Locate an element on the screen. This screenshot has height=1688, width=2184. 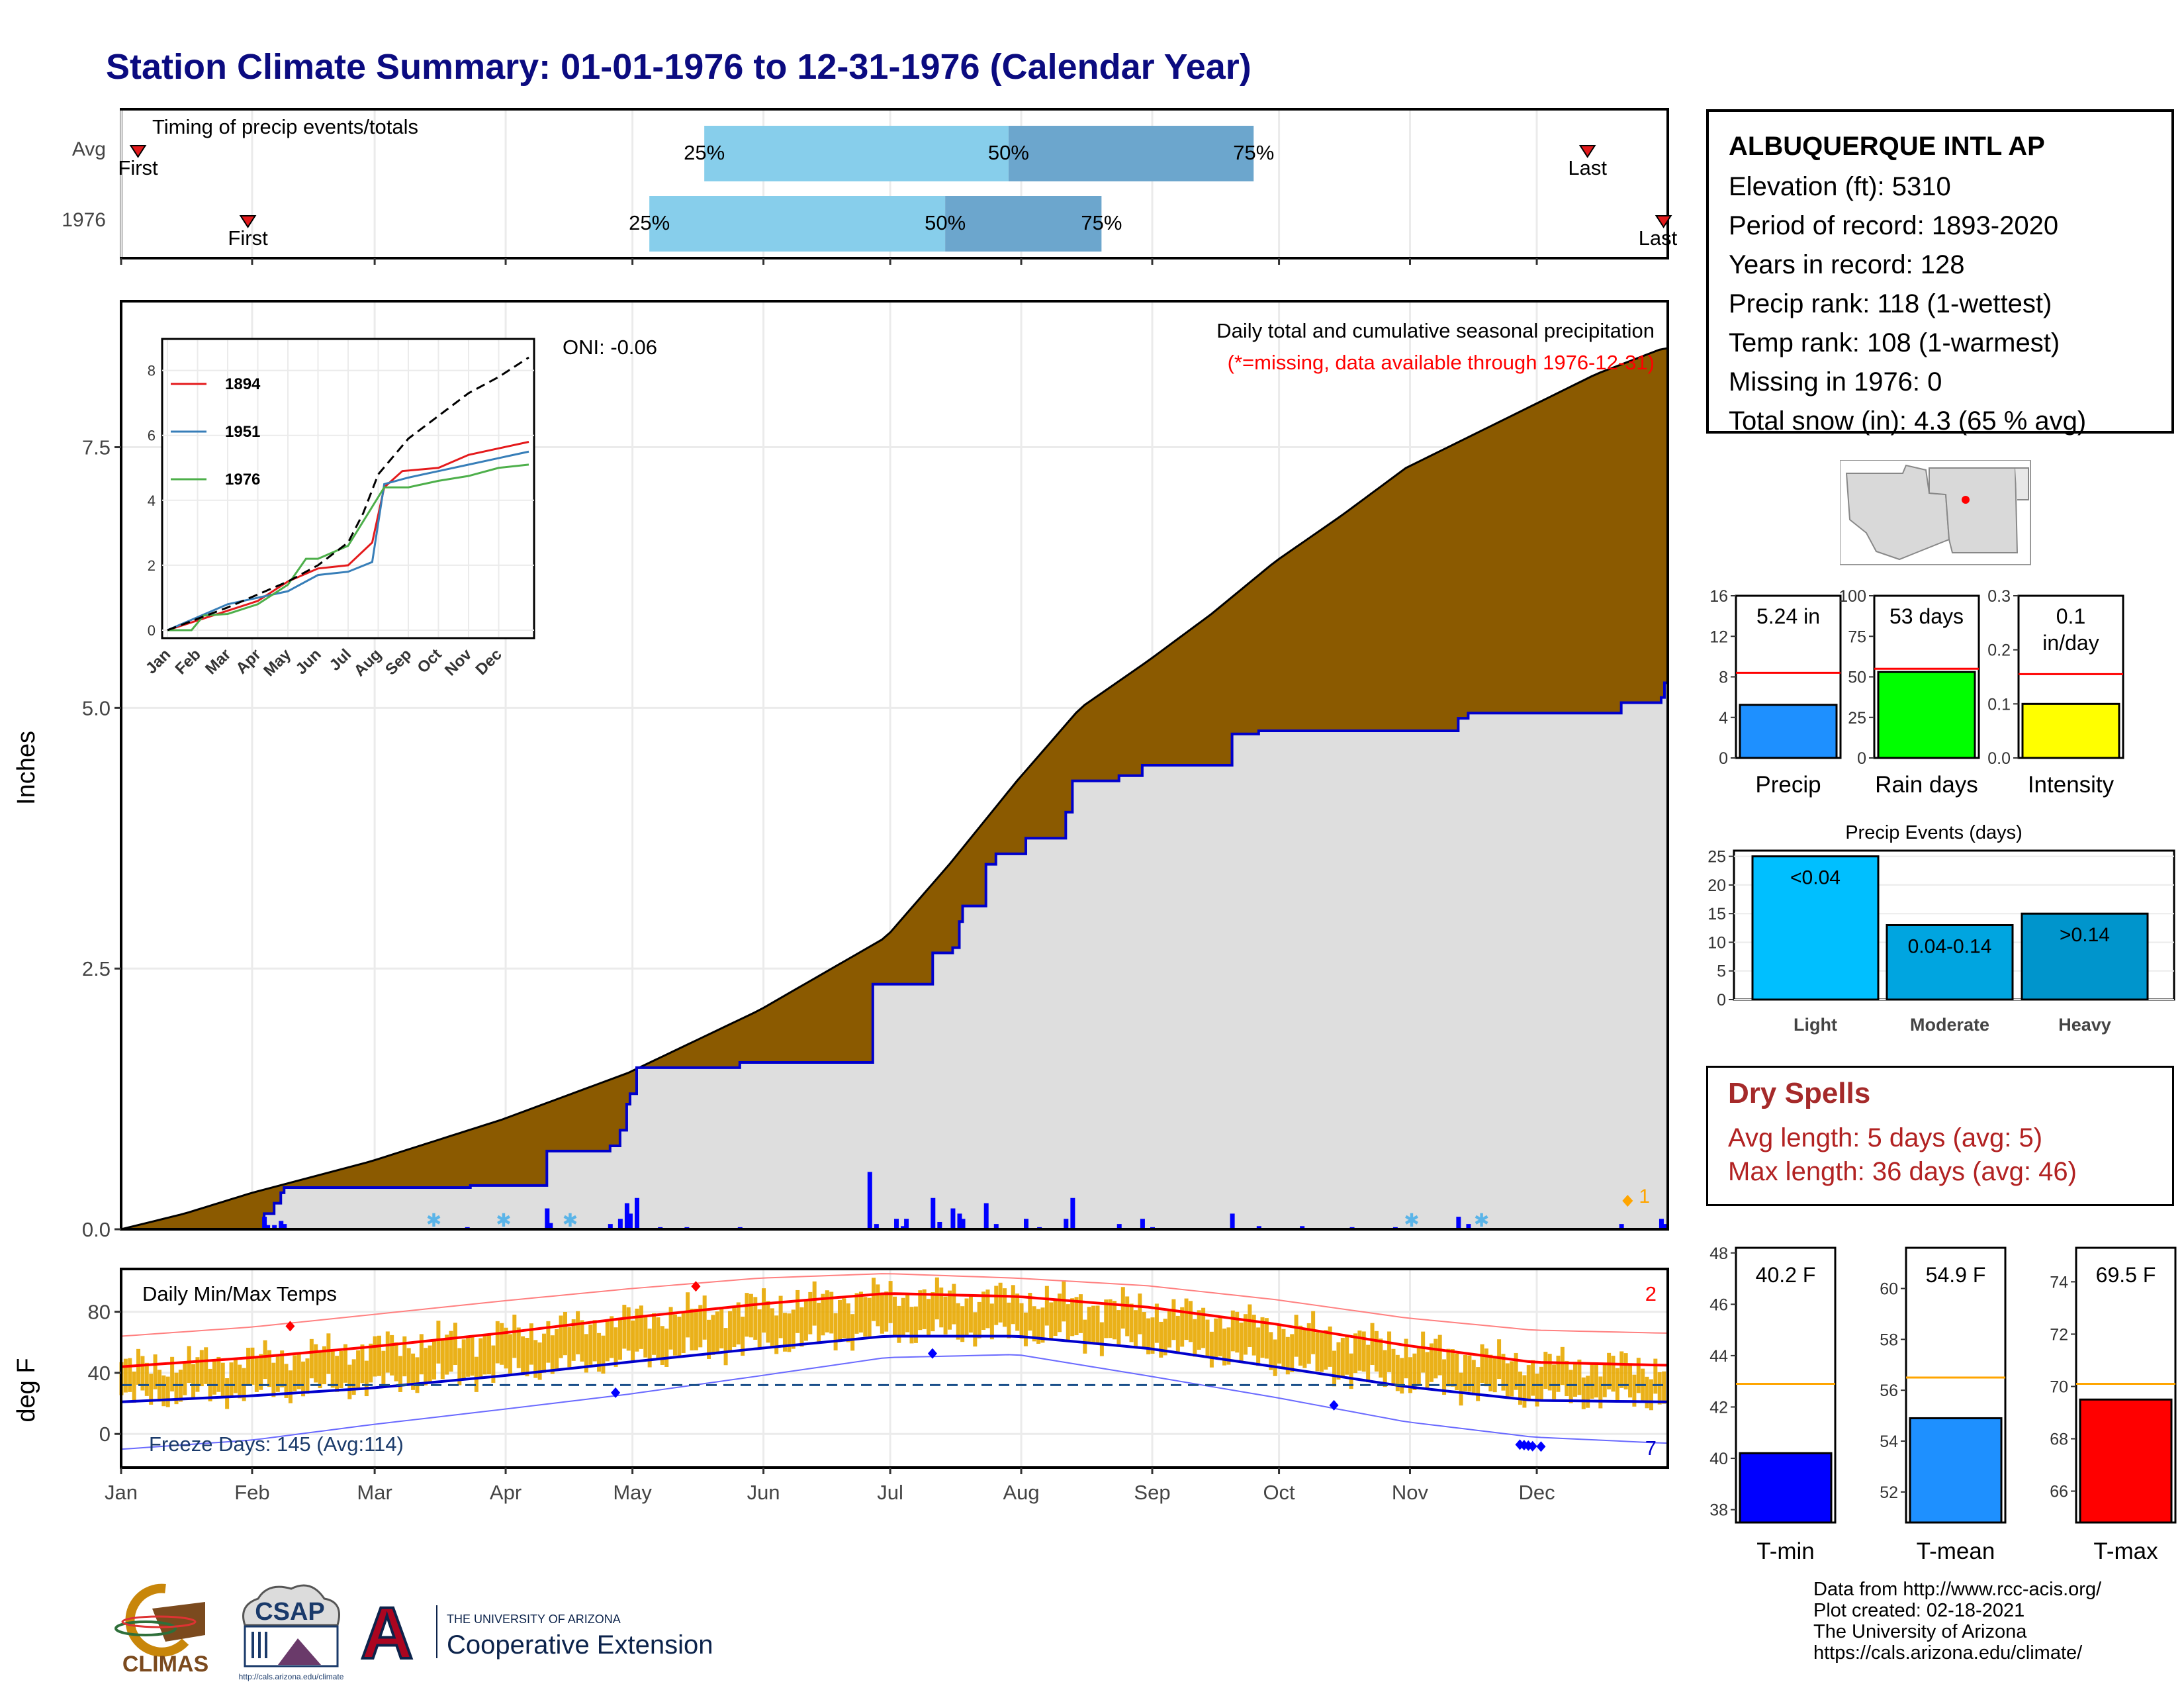
events-bar-label: 0.04-0.14 is located at coordinates (1950, 947).